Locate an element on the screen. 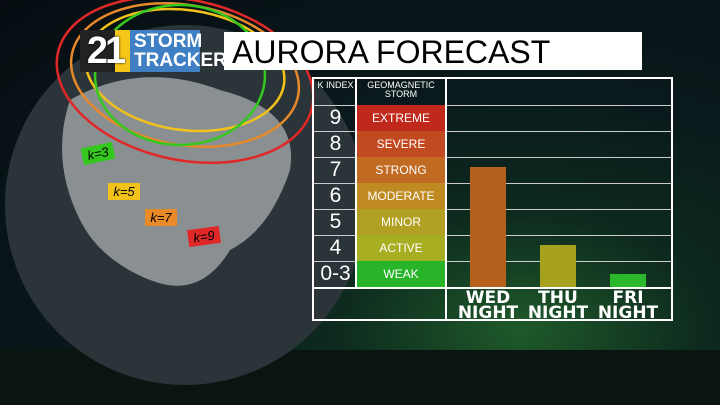 This screenshot has height=405, width=720. k-index-label: 7 is located at coordinates (335, 169).